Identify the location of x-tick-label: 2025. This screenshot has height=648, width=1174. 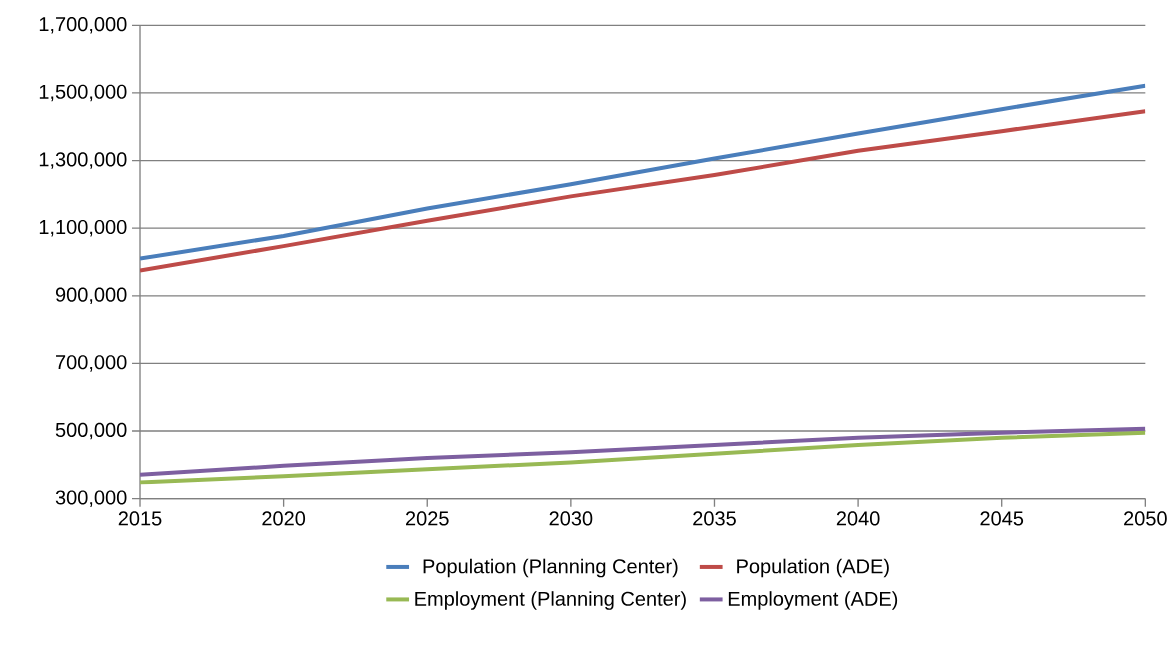
(427, 518).